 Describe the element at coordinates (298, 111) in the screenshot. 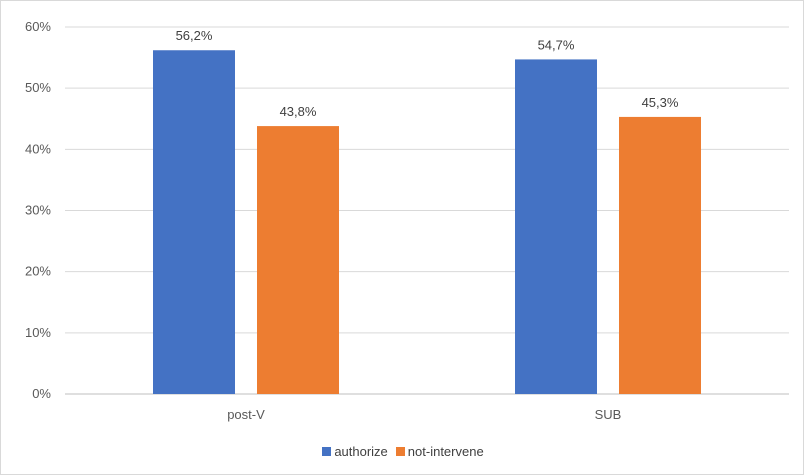

I see `data-label: 43,8%` at that location.